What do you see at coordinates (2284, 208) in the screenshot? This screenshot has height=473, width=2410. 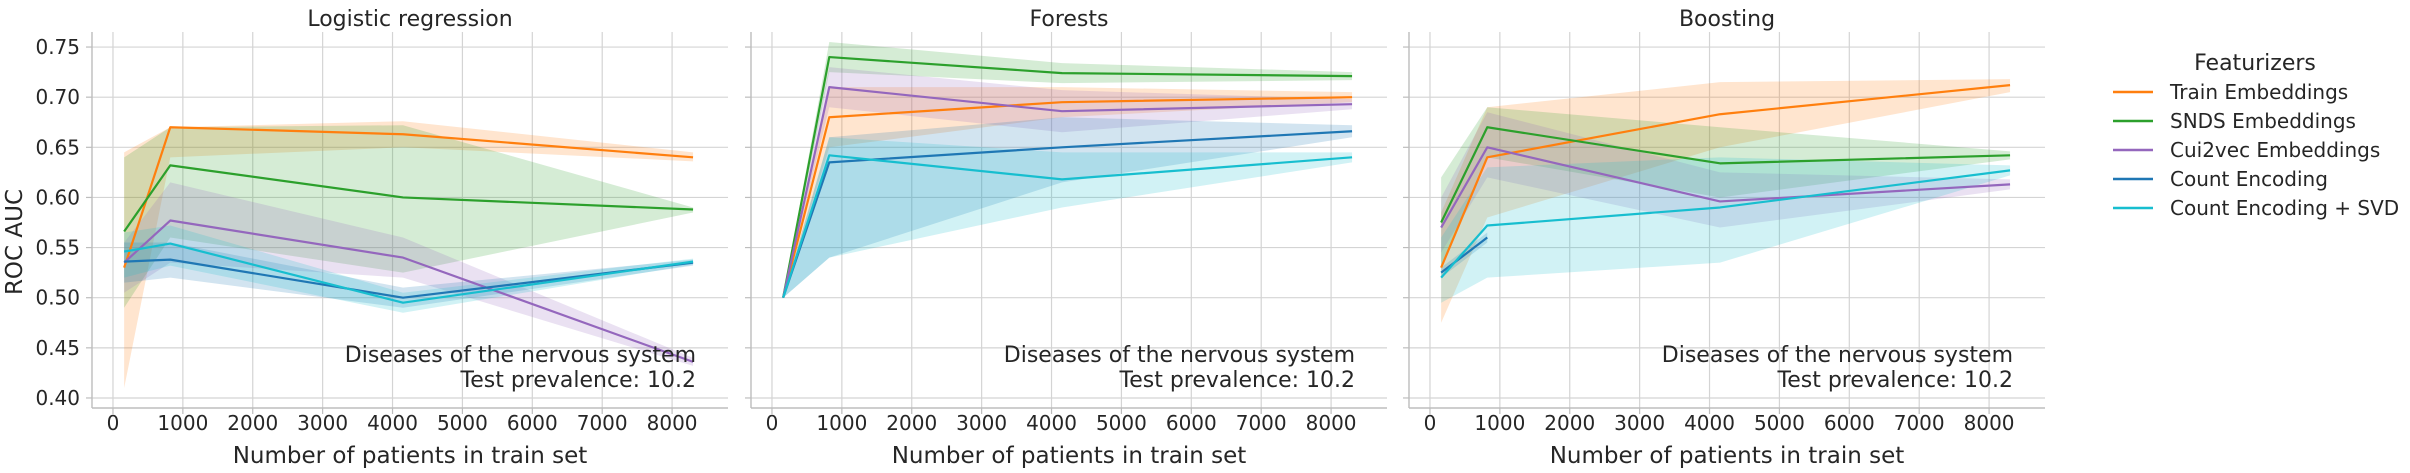 I see `legend-label: Count Encoding + SVD` at bounding box center [2284, 208].